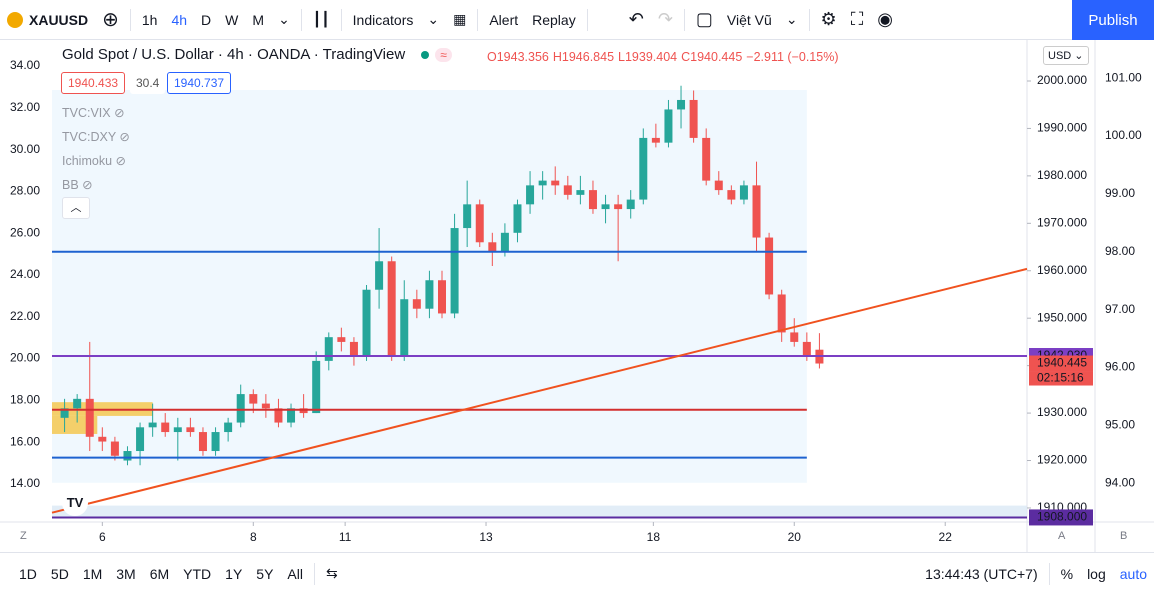  What do you see at coordinates (15, 19) in the screenshot?
I see `symbol-icon` at bounding box center [15, 19].